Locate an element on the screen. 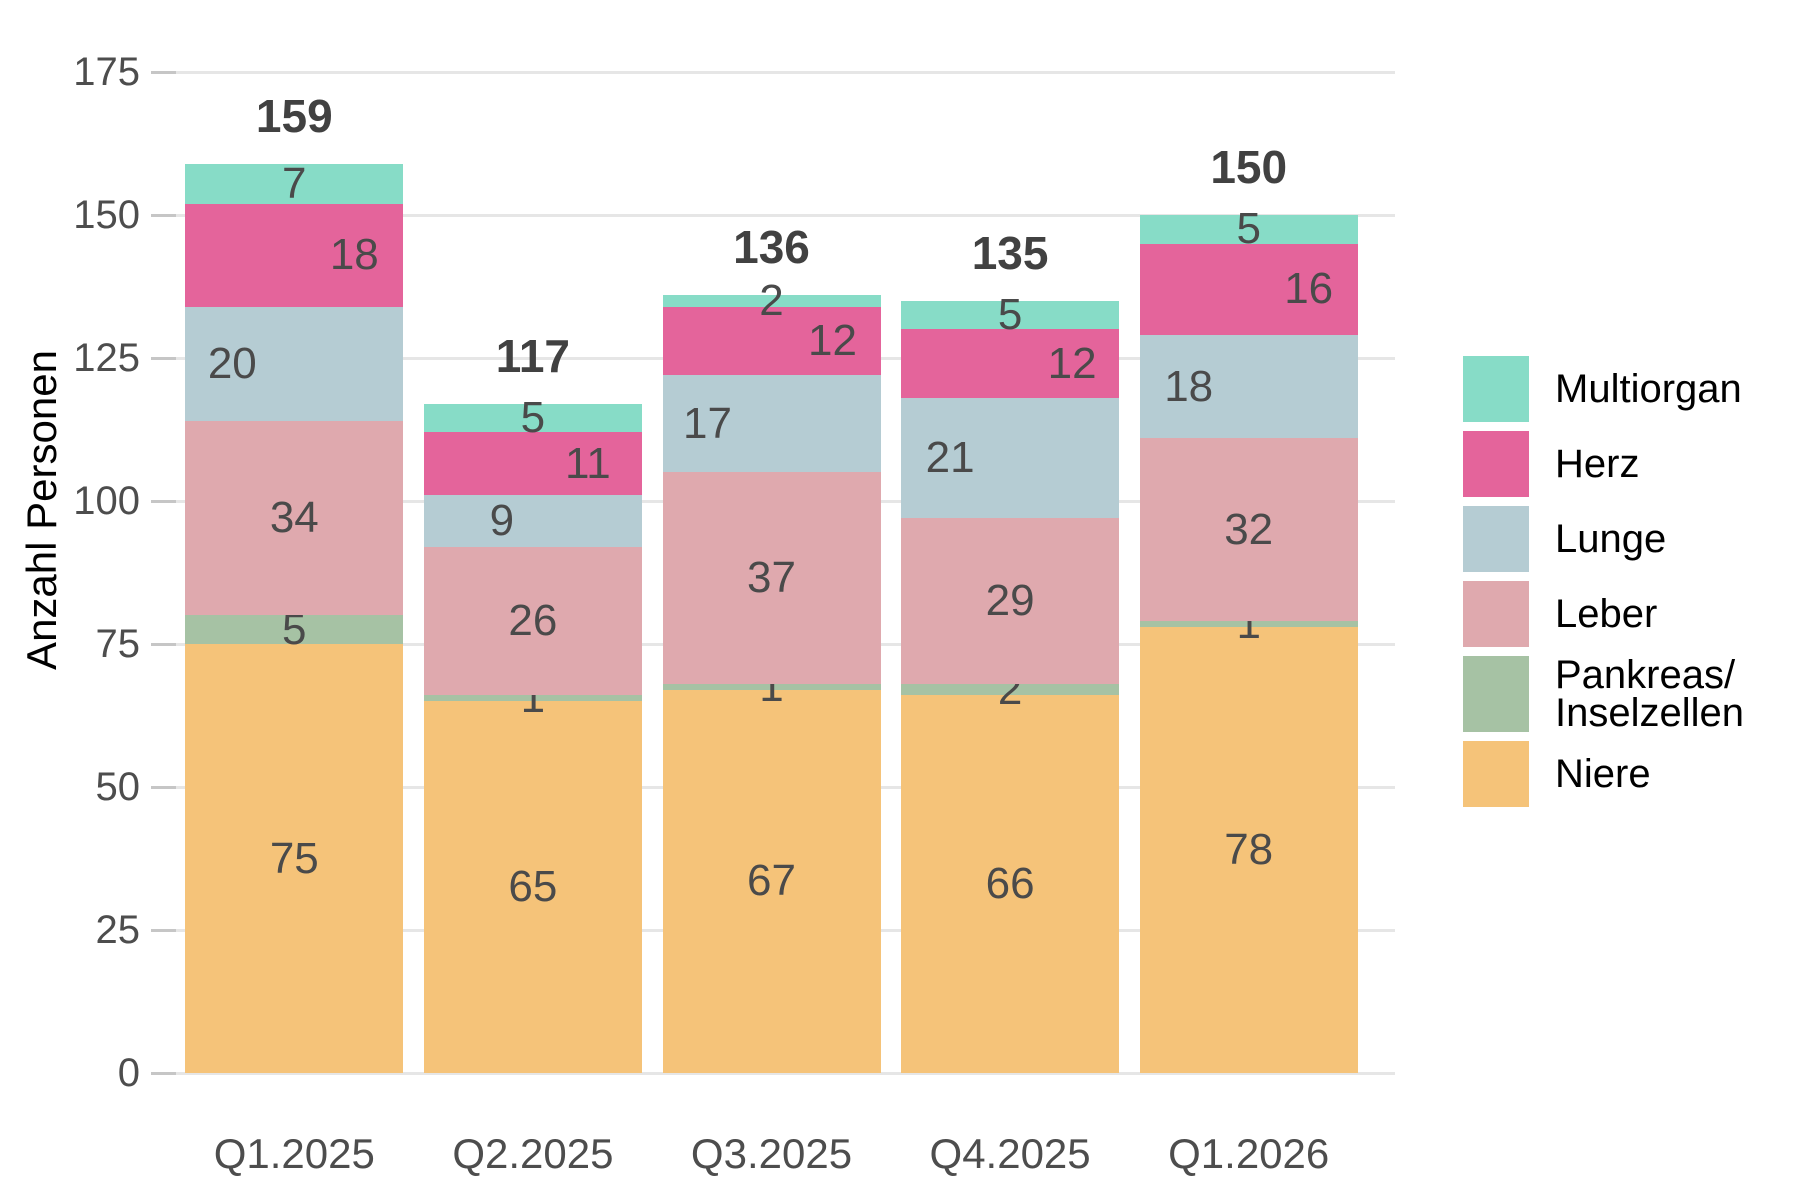 The height and width of the screenshot is (1200, 1800). segment-value-label: 29 is located at coordinates (1010, 601).